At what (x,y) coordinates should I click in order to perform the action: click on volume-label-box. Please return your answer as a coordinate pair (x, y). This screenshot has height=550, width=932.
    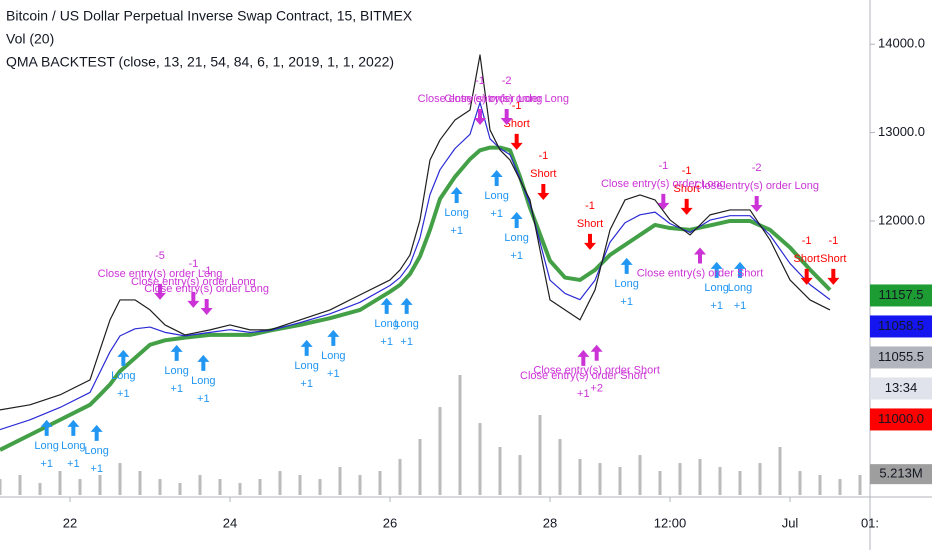
    Looking at the image, I should click on (901, 474).